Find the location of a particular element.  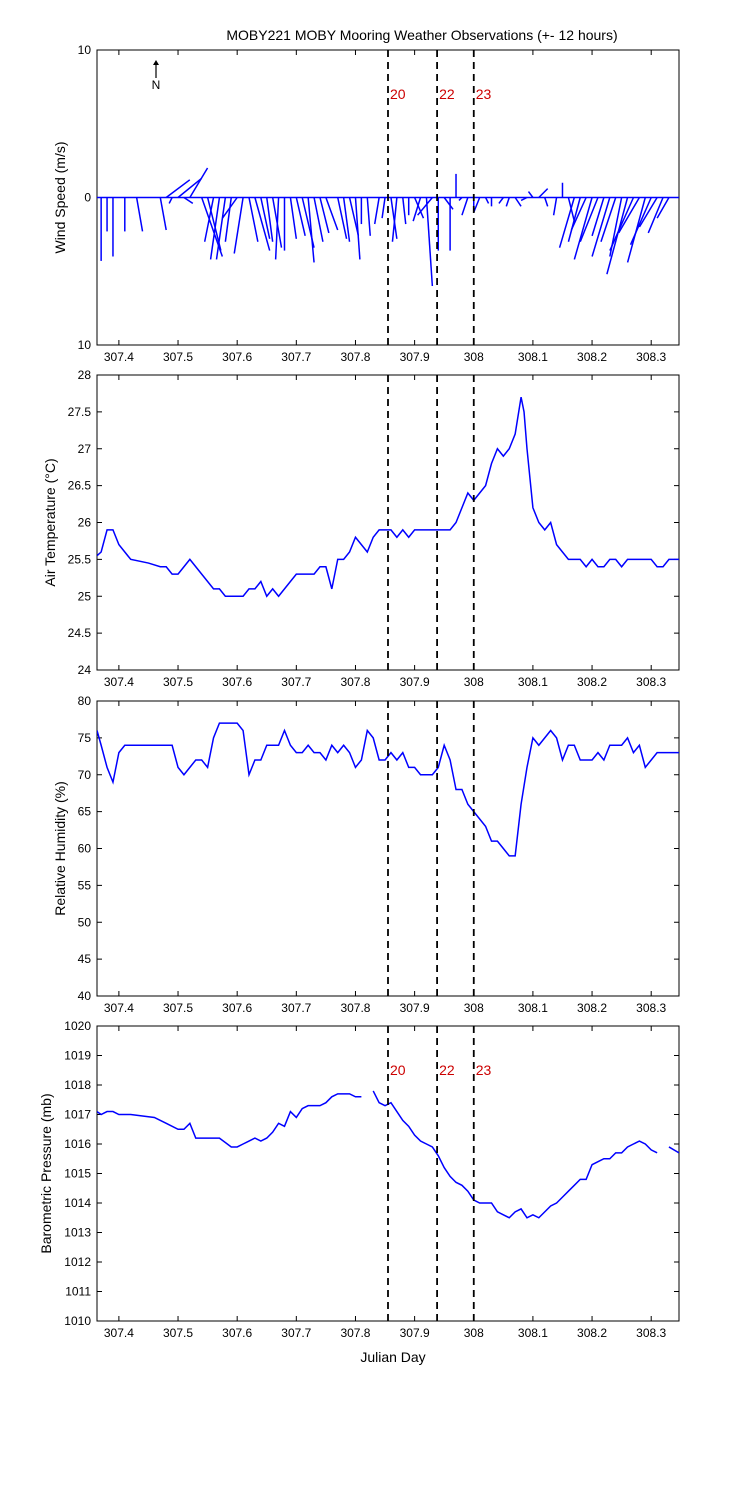

y-axis-label: Wind Speed (m/s) is located at coordinates (60, 197).